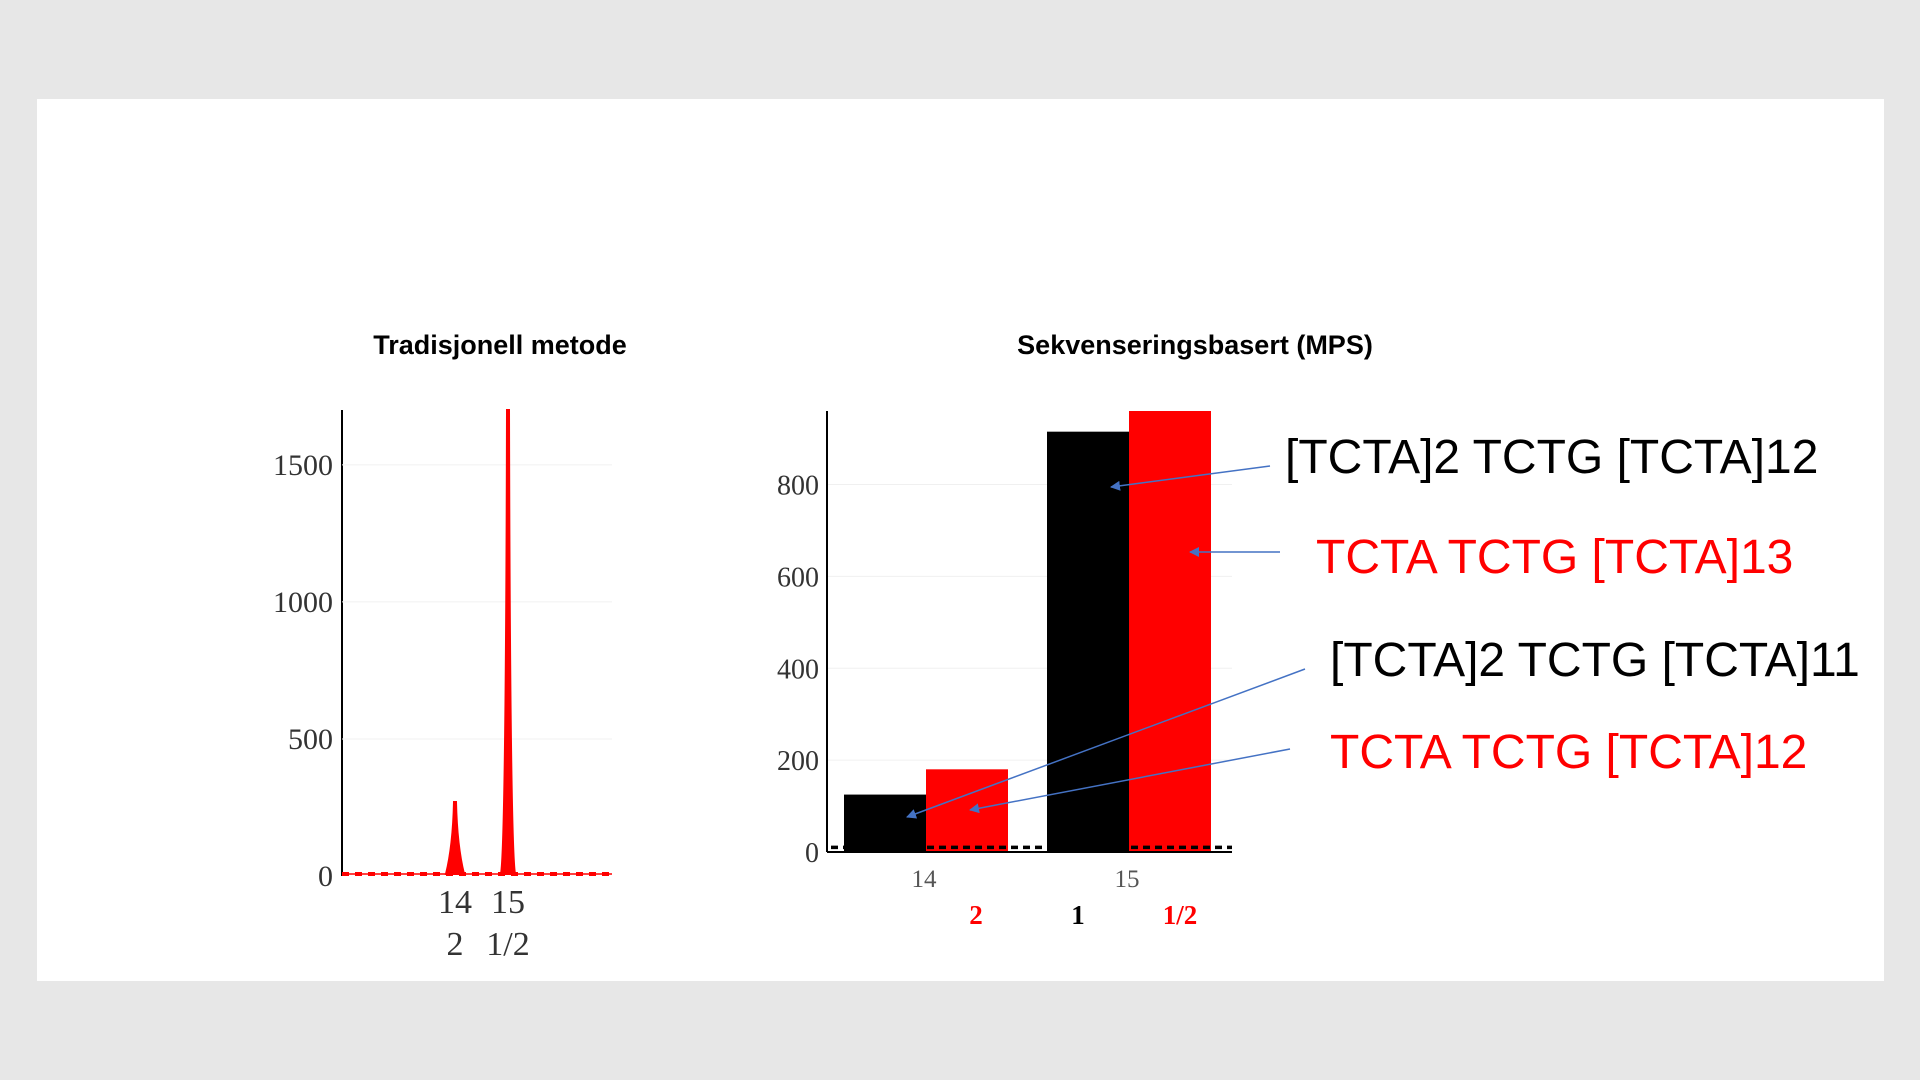 This screenshot has height=1080, width=1920. I want to click on annotation-label-1: [TCTA]2 TCTG [TCTA]12, so click(1552, 457).